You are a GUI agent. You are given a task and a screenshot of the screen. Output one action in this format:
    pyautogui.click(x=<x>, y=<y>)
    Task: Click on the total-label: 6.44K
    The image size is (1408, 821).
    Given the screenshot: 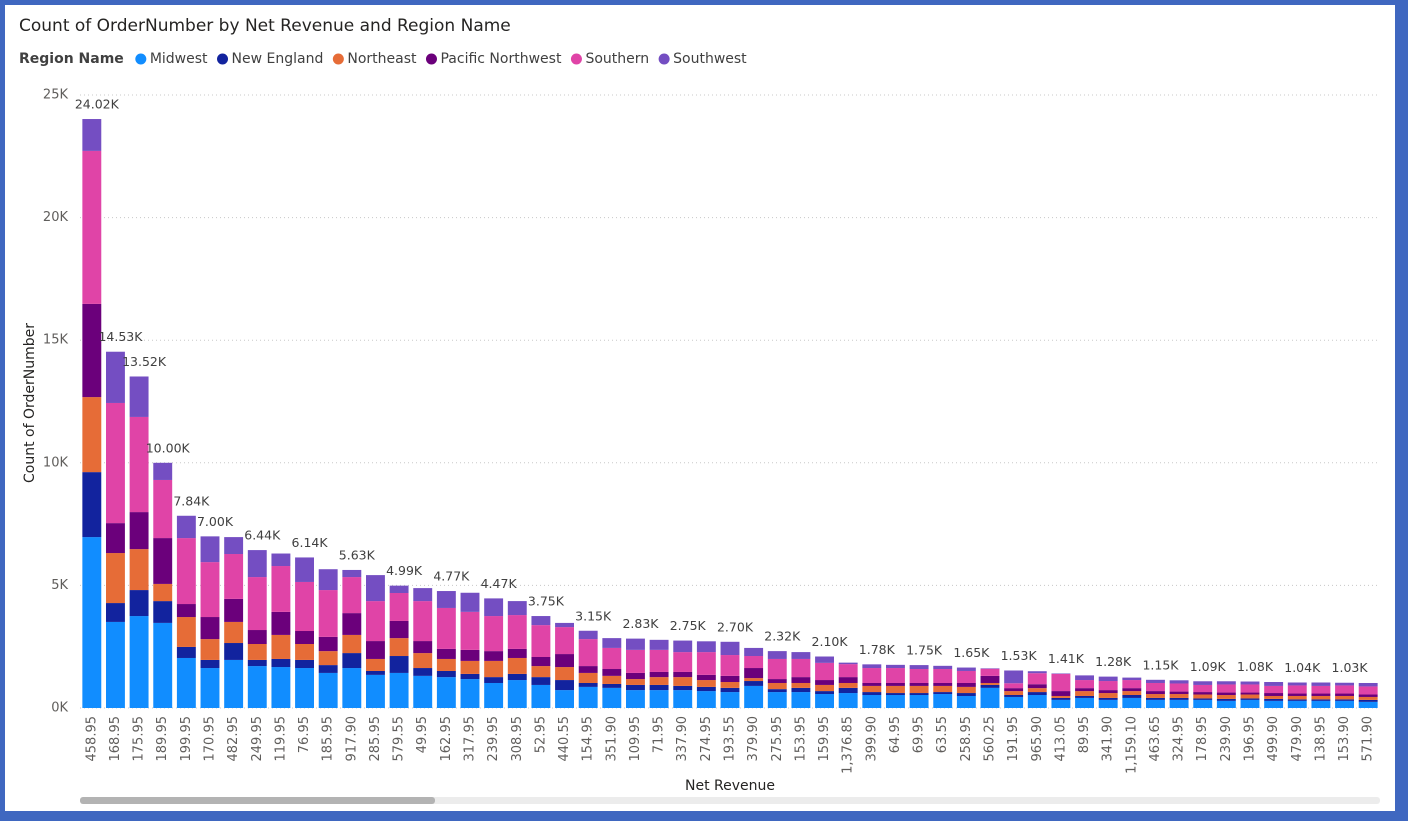 What is the action you would take?
    pyautogui.click(x=262, y=535)
    